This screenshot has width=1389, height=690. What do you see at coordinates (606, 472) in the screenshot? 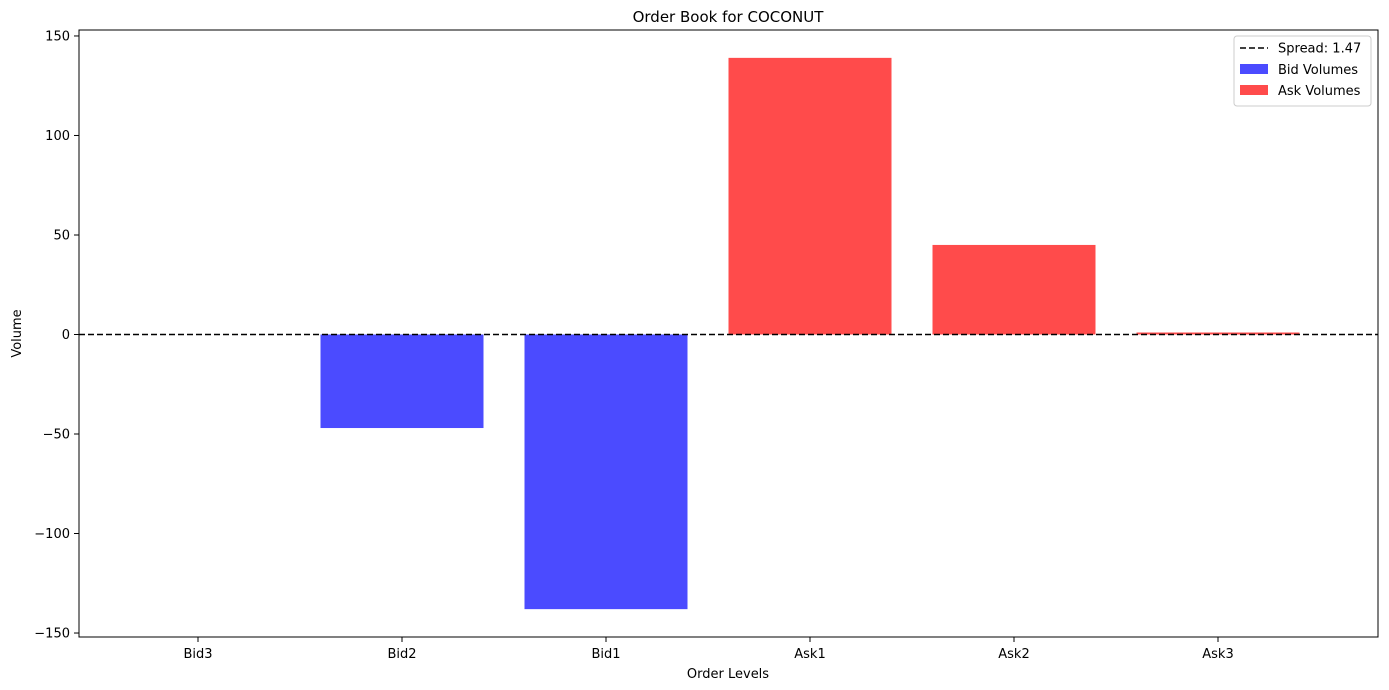
I see `bid-bar-bid1` at bounding box center [606, 472].